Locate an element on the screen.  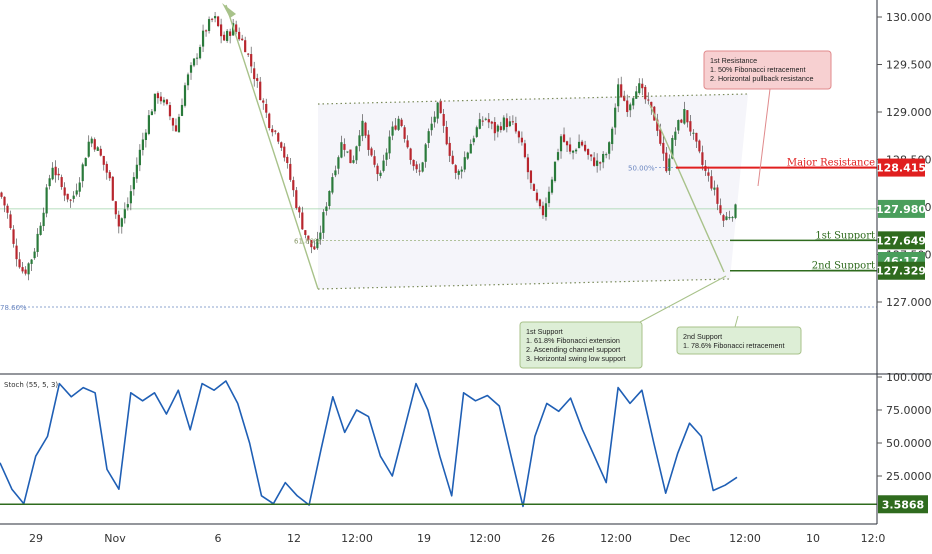
price-tag-label: 127.329 is located at coordinates (901, 271).